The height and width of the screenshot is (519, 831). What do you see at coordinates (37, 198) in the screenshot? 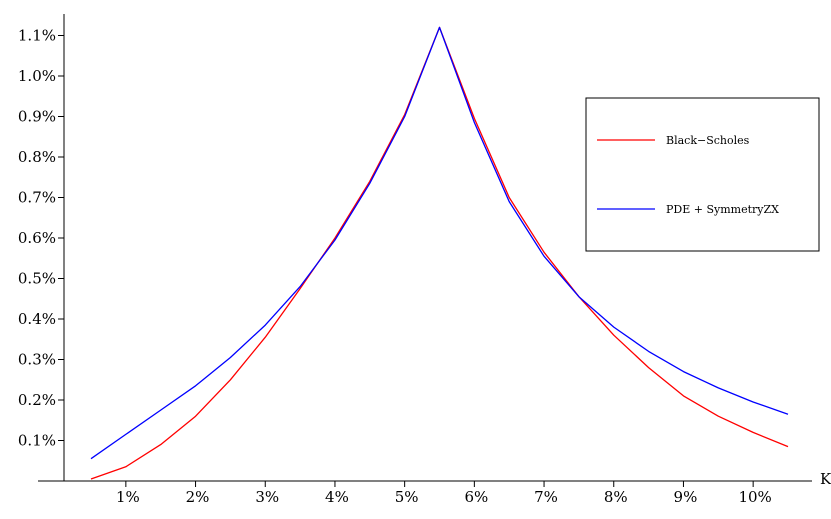
I see `y-tick-label: 0.7%` at bounding box center [37, 198].